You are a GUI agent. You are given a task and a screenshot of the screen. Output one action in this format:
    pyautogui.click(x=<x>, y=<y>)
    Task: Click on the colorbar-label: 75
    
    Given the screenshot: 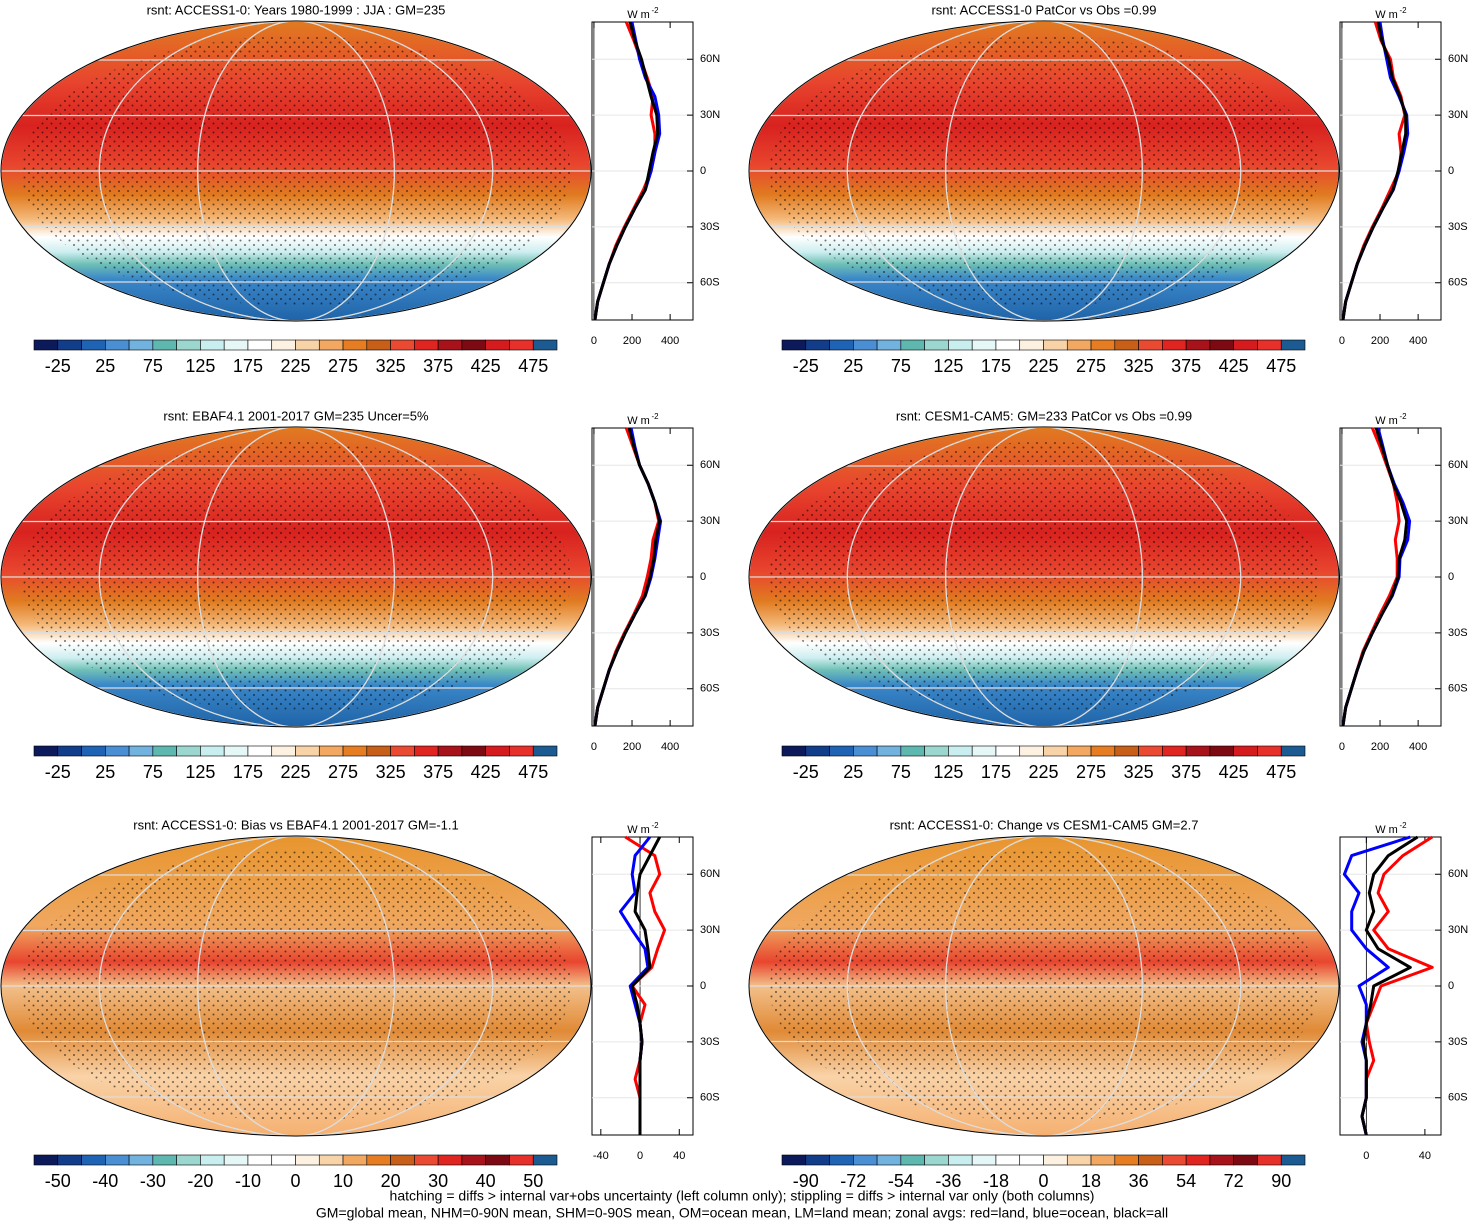 What is the action you would take?
    pyautogui.click(x=153, y=366)
    